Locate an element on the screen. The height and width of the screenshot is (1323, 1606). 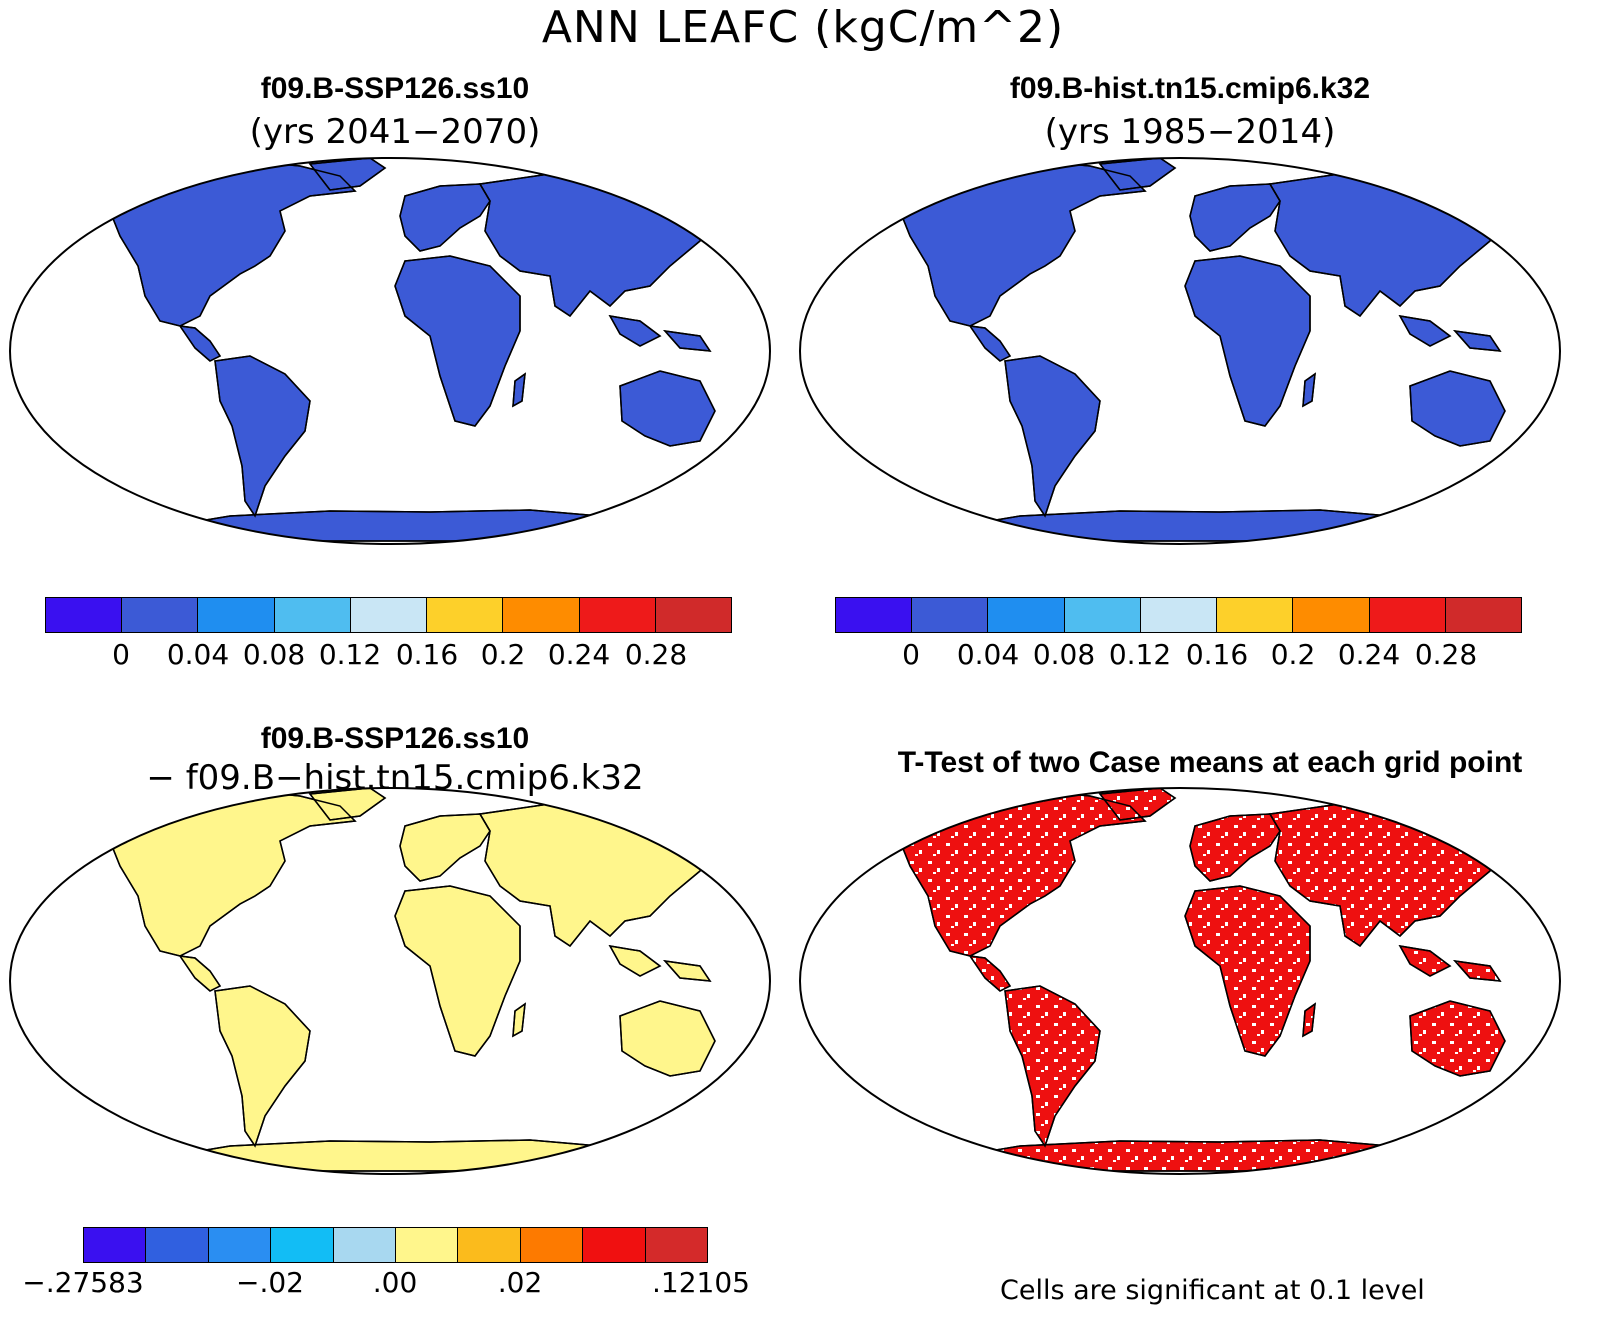
panel-bl-subtitle: − f09.B−hist.tn15.cmip6.k32 is located at coordinates (395, 778).